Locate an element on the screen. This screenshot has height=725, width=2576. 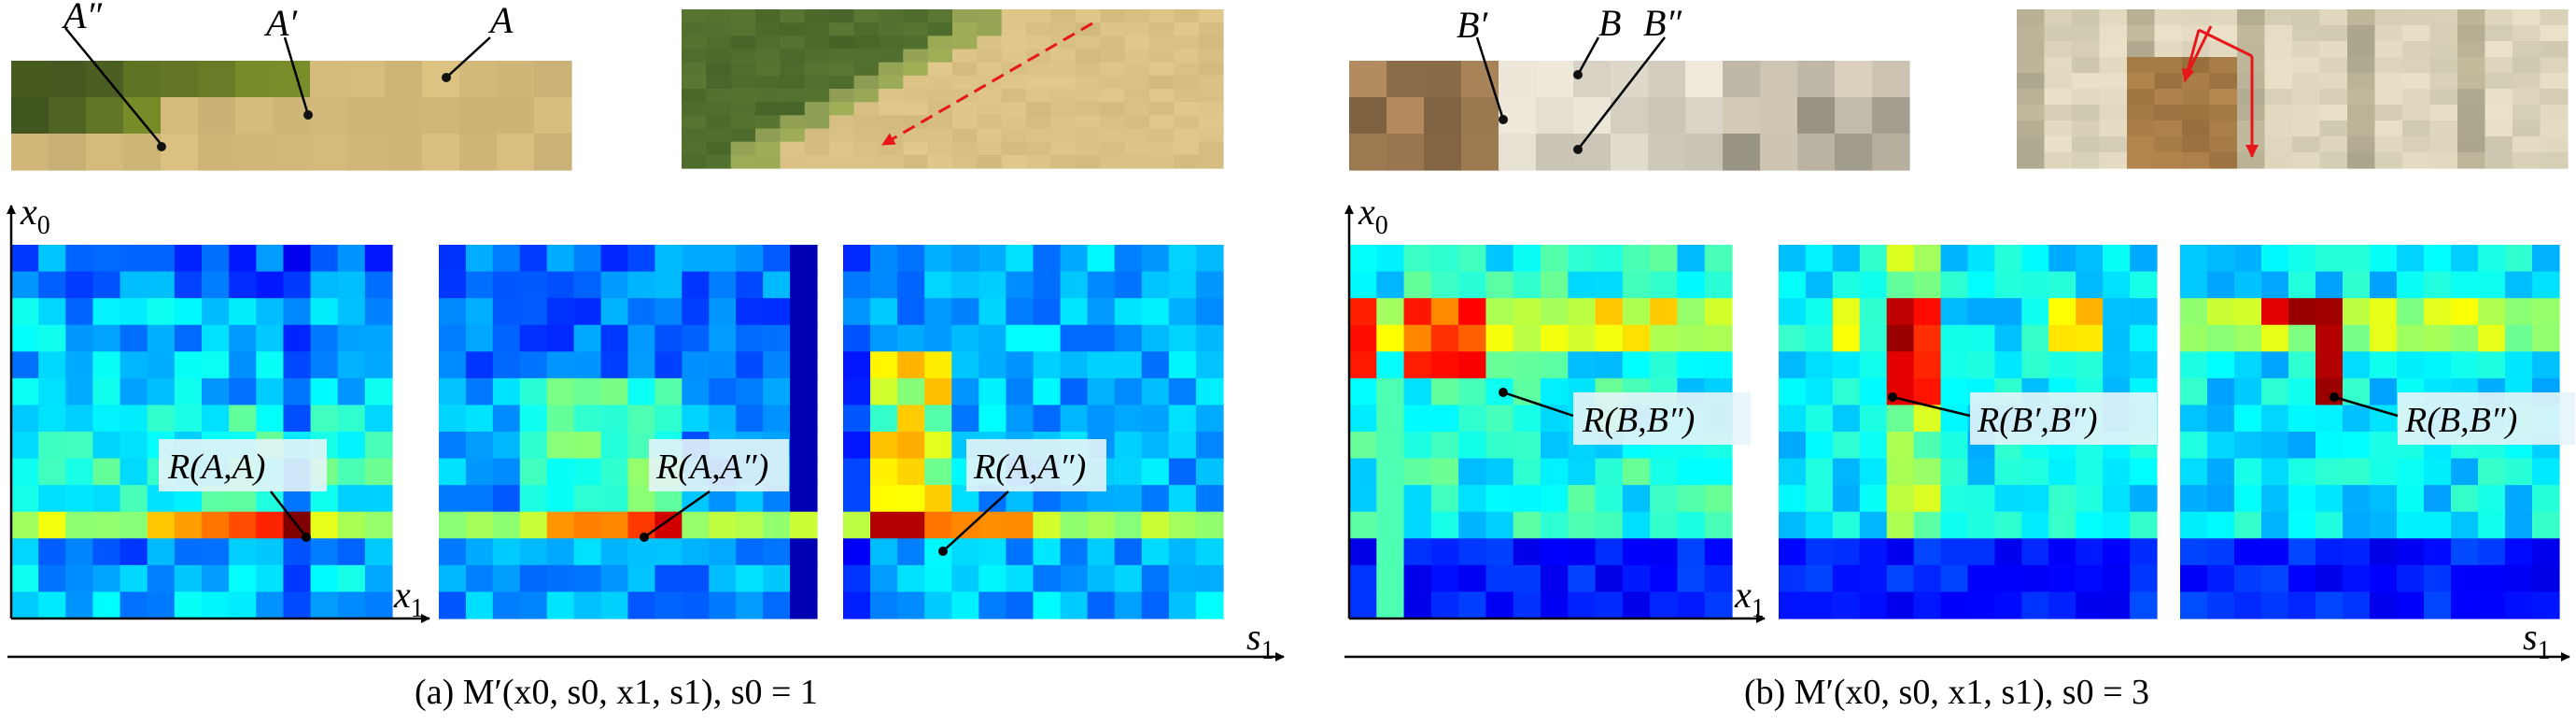
axis-label-x1-b: x1 is located at coordinates (1750, 598).